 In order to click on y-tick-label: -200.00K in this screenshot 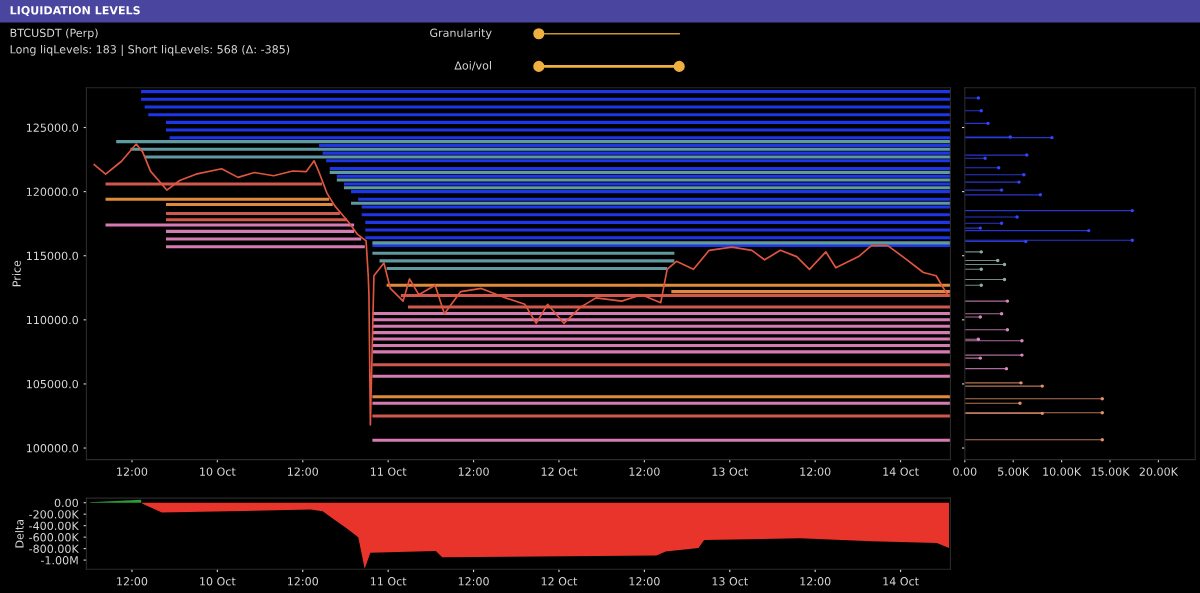, I will do `click(54, 514)`.